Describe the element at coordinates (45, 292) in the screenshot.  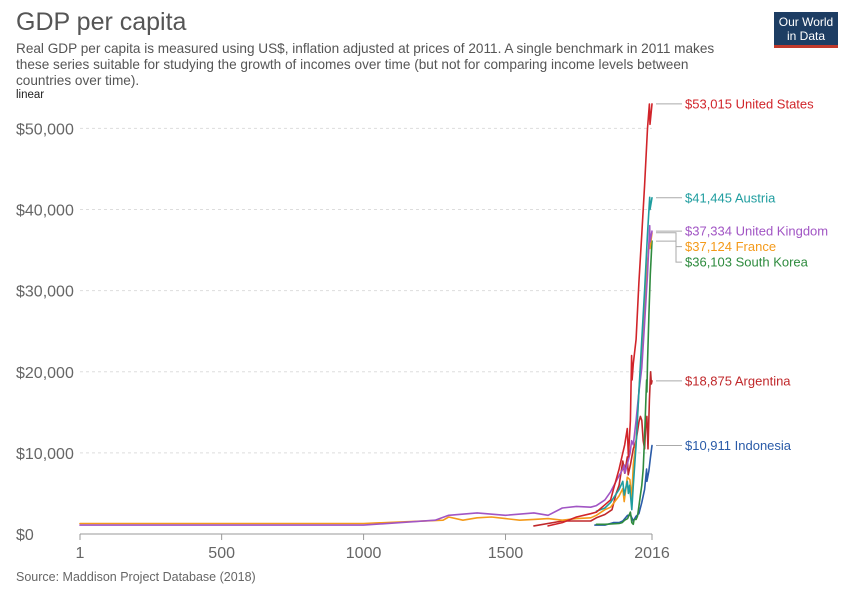
I see `y-tick-label: $30,000` at that location.